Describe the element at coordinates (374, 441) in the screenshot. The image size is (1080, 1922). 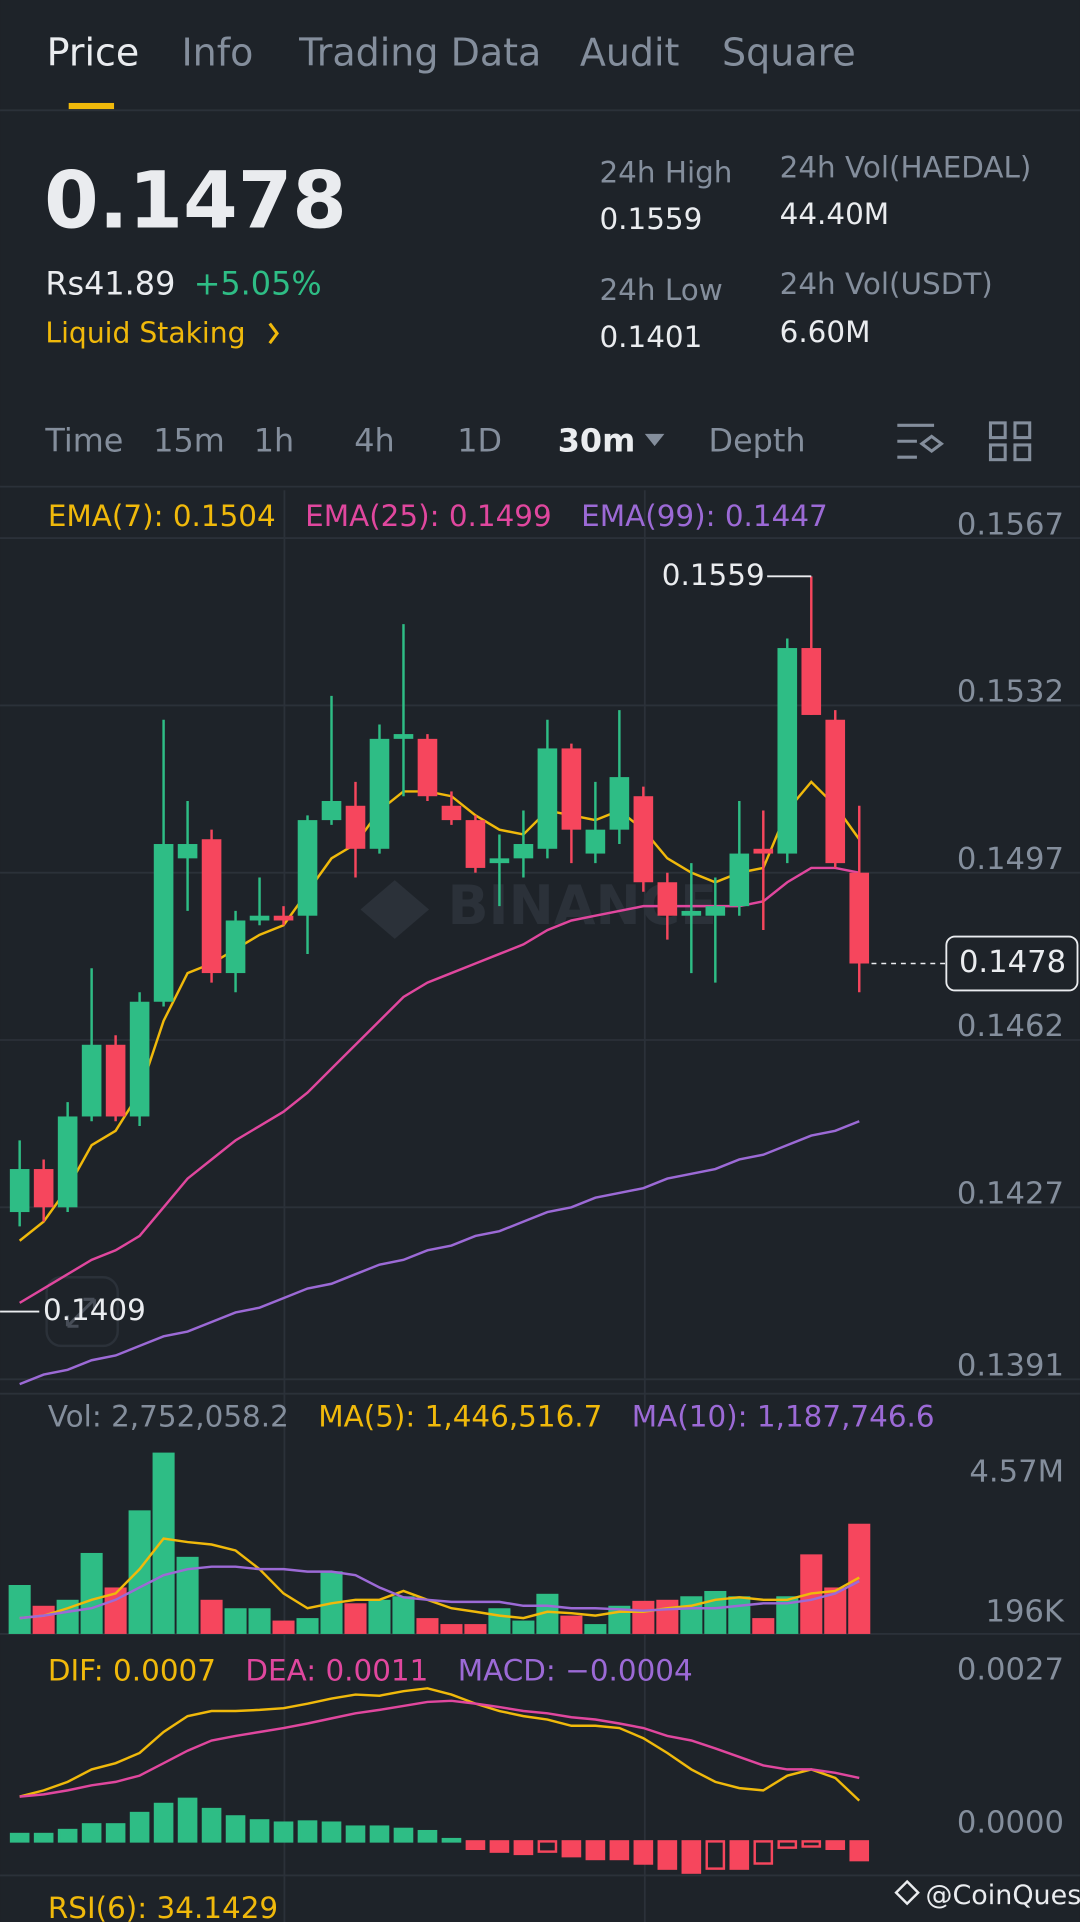
I see `interval: 4h` at that location.